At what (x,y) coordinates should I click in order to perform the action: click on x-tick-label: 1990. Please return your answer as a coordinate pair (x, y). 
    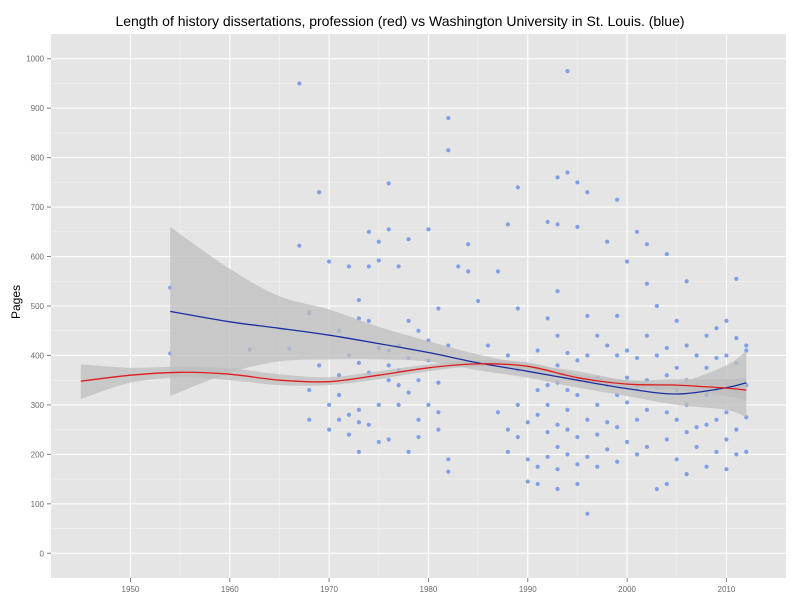
    Looking at the image, I should click on (528, 589).